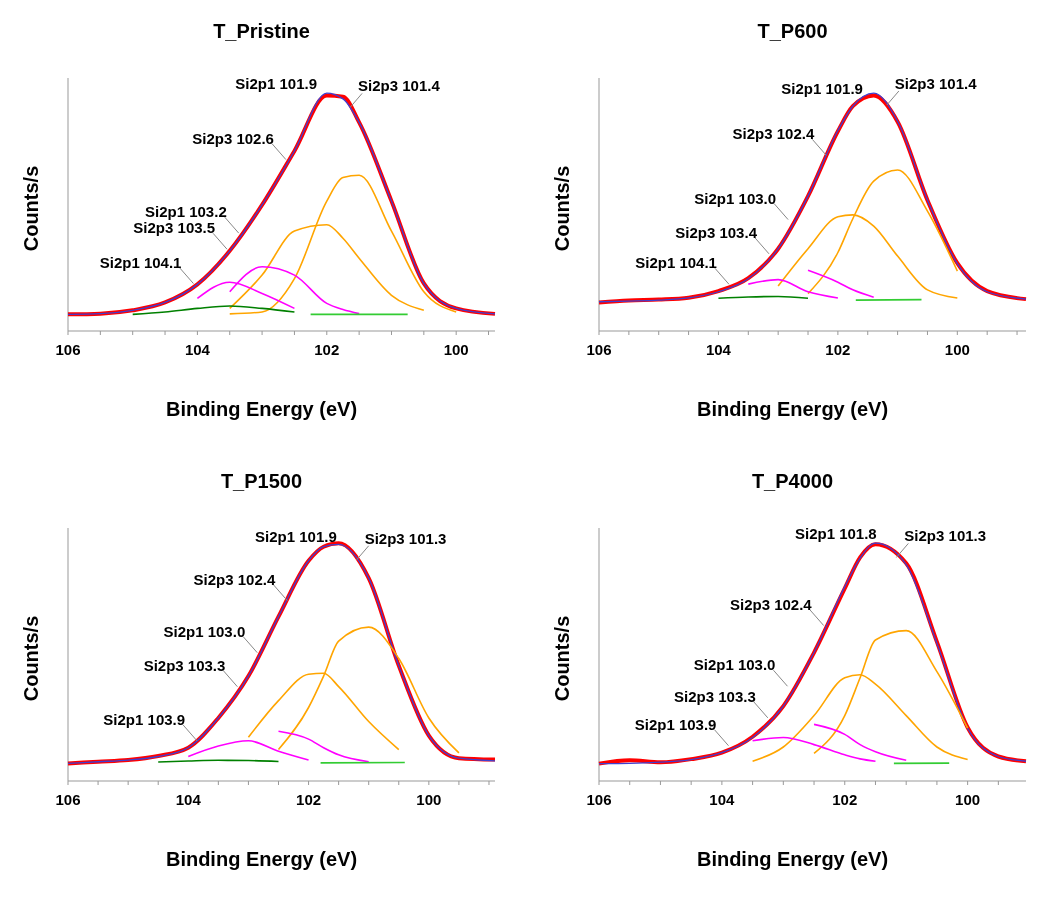 This screenshot has width=1062, height=910. I want to click on annotation: Si2p3 103.4, so click(716, 232).